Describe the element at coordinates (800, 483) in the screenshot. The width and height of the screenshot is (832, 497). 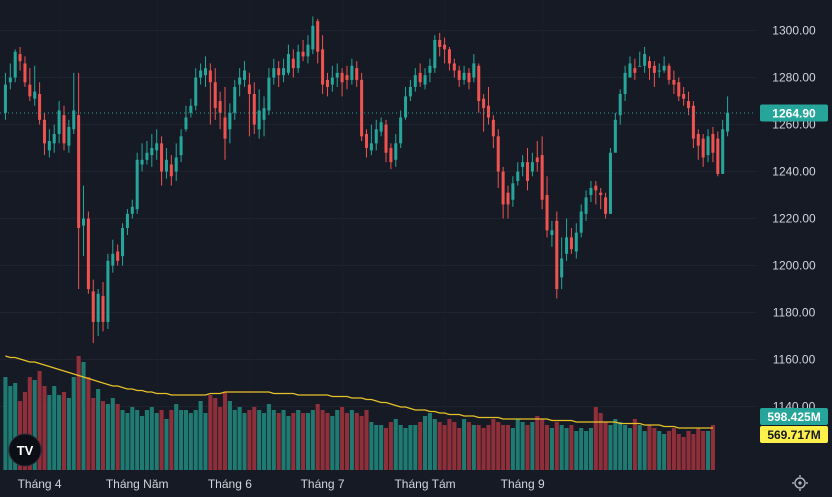
I see `settings-gear-icon` at that location.